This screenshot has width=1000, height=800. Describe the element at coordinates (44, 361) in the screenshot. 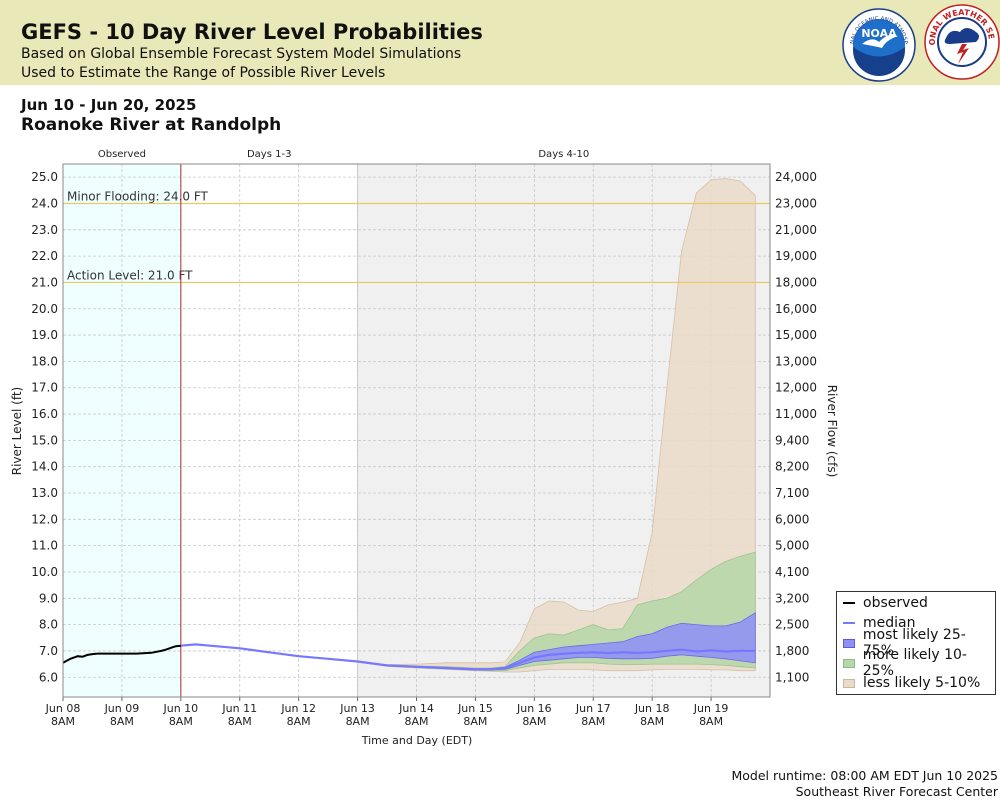

I see `y-tick-label: 18.0` at that location.